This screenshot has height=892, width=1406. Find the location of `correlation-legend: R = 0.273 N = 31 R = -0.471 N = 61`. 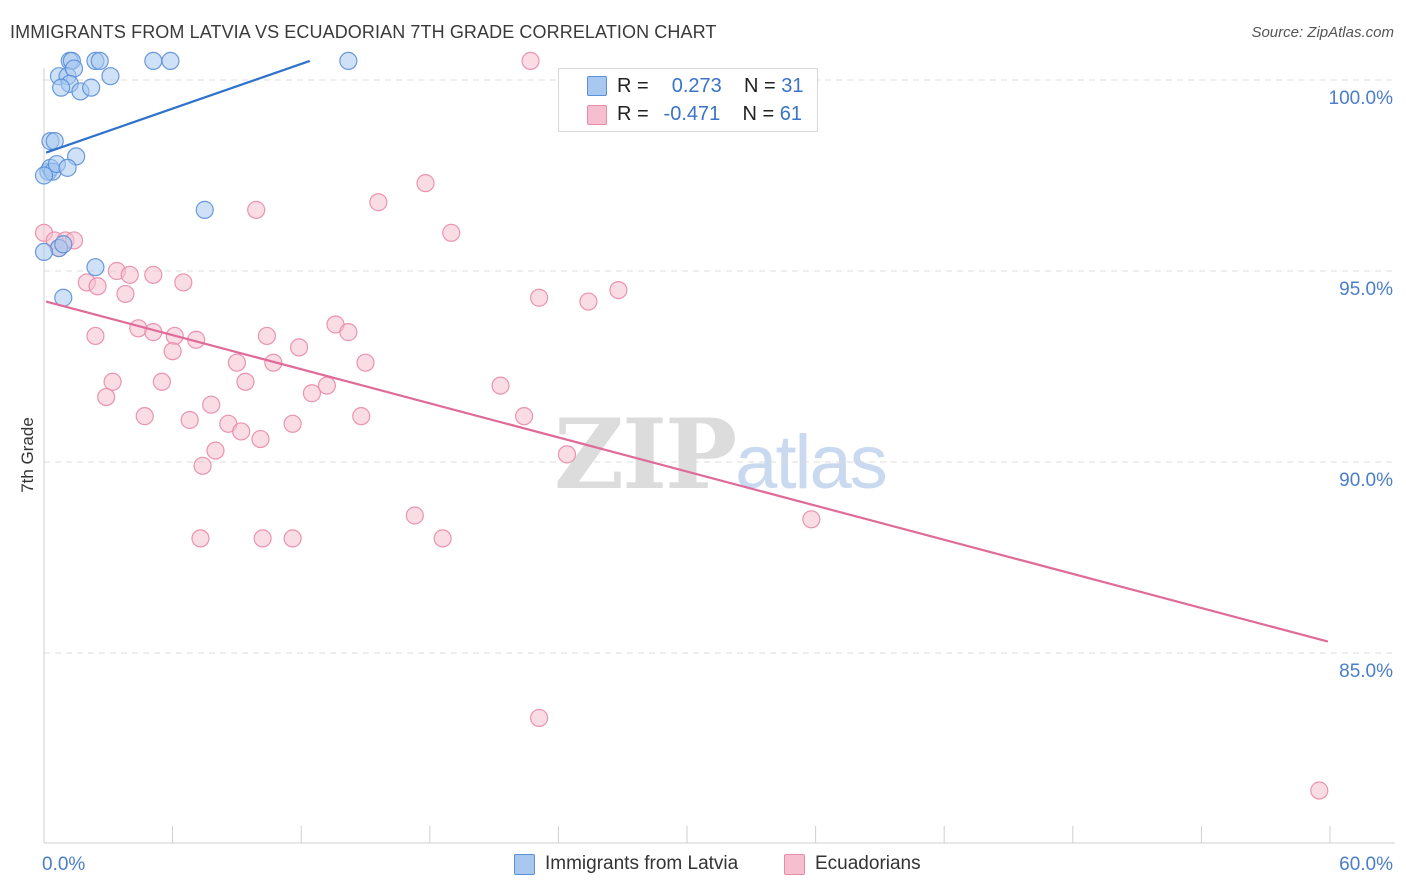

correlation-legend: R = 0.273 N = 31 R = -0.471 N = 61 is located at coordinates (688, 100).